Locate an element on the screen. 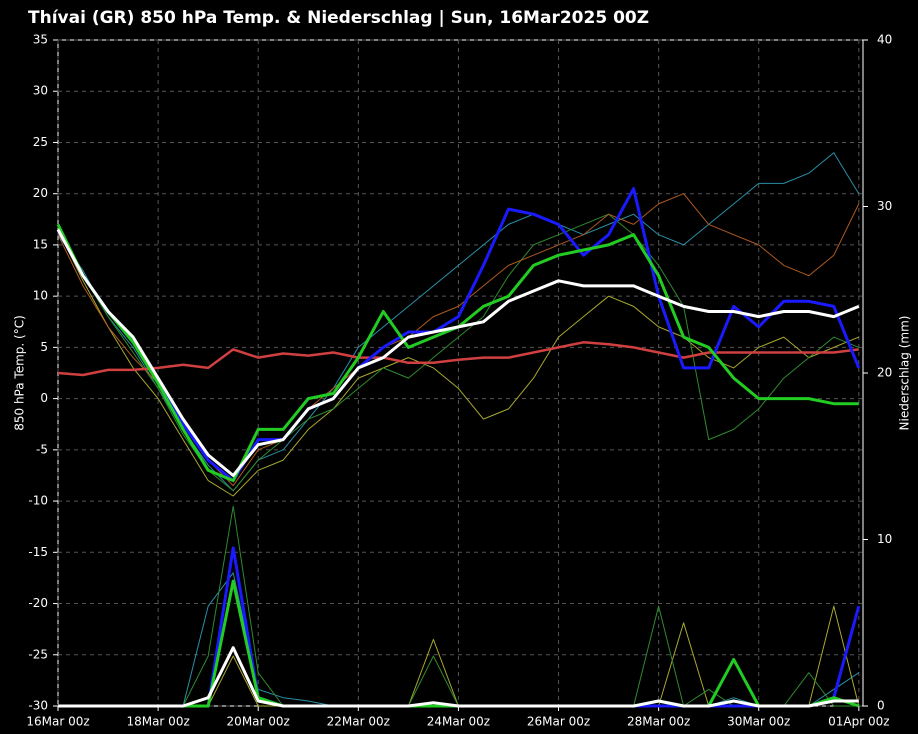 This screenshot has width=918, height=734. x-tick-label: 18Mar 00z is located at coordinates (157, 722).